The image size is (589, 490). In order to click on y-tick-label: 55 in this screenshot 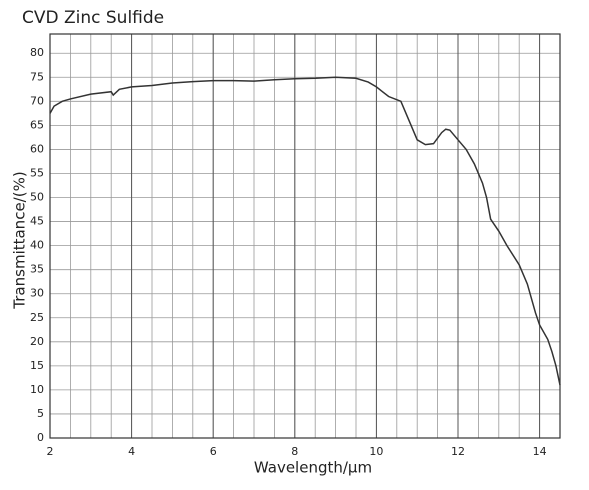, I will do `click(37, 172)`.